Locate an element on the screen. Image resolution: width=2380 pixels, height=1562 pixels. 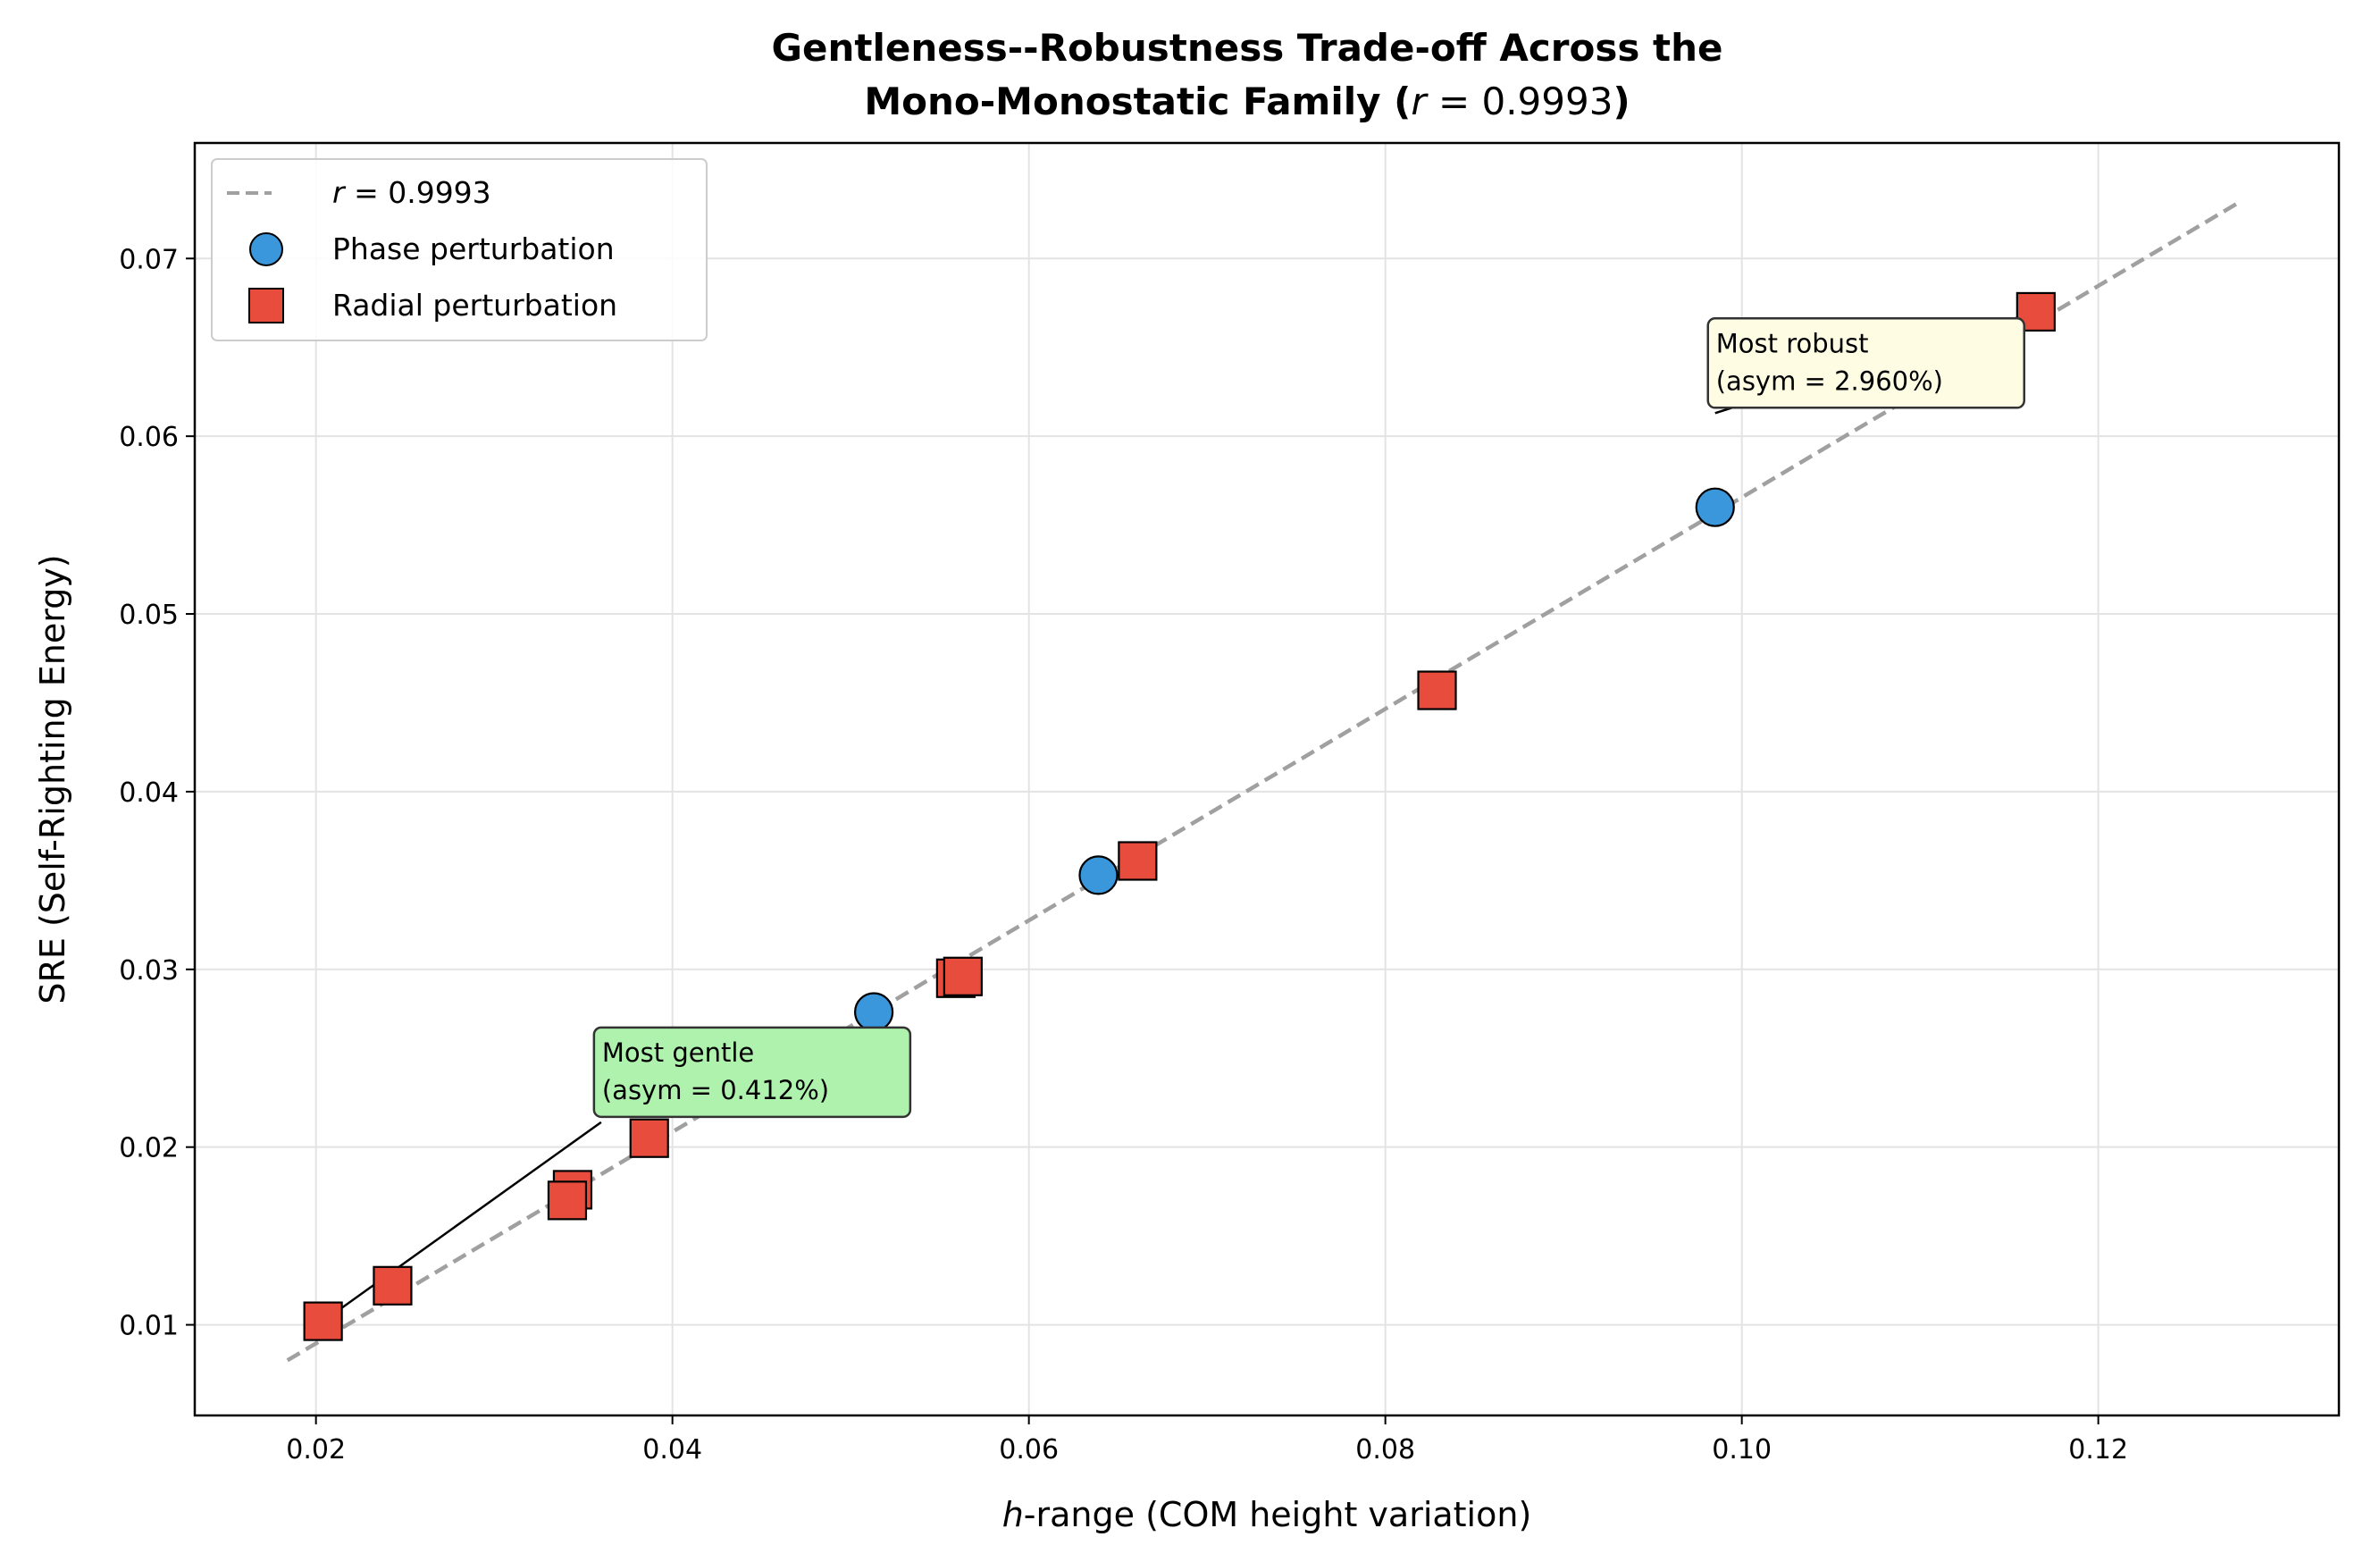
chart-title-suffix: ) is located at coordinates (1622, 101).